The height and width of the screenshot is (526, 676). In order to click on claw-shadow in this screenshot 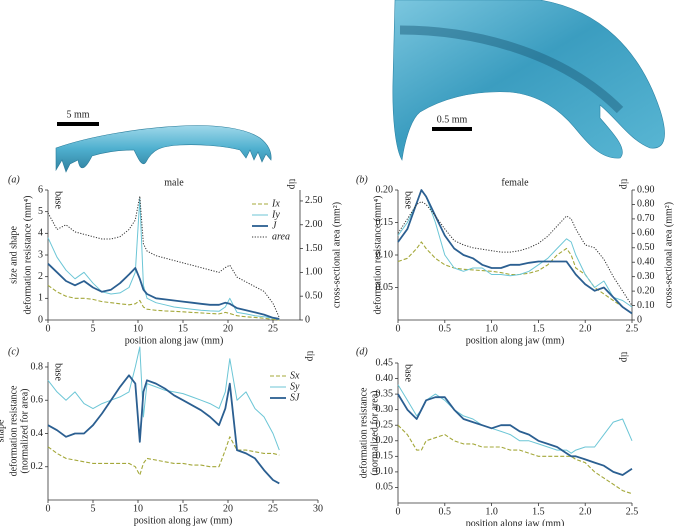, I will do `click(511, 69)`.